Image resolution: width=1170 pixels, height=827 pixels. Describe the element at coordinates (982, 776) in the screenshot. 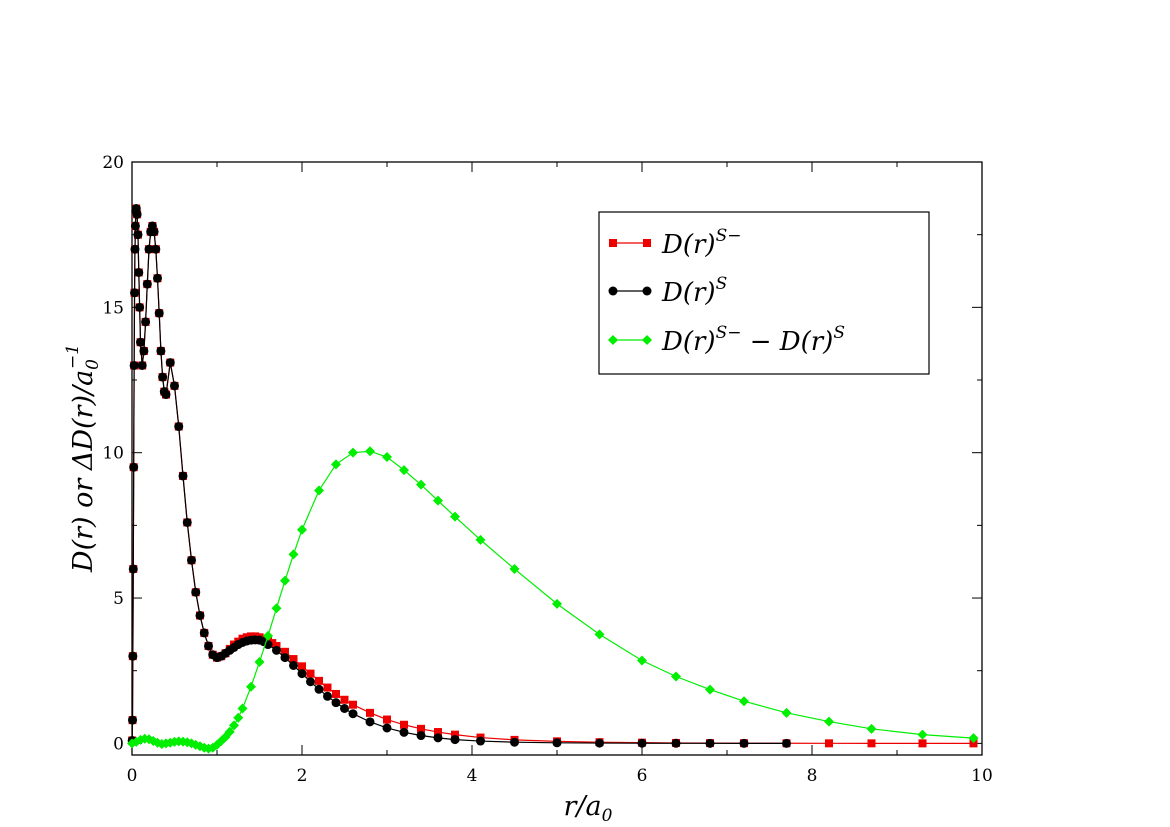

I see `x-tick-label: 10` at that location.